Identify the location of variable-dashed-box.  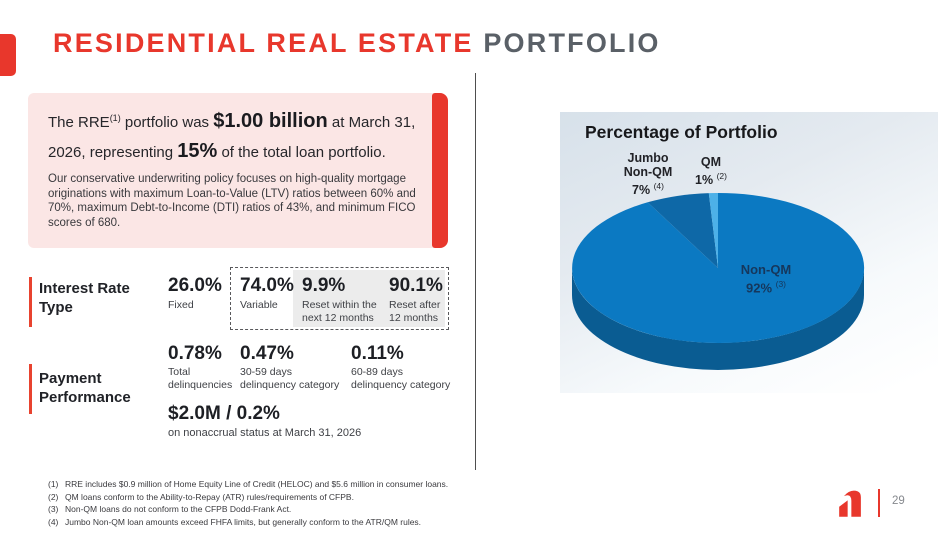
(339, 298).